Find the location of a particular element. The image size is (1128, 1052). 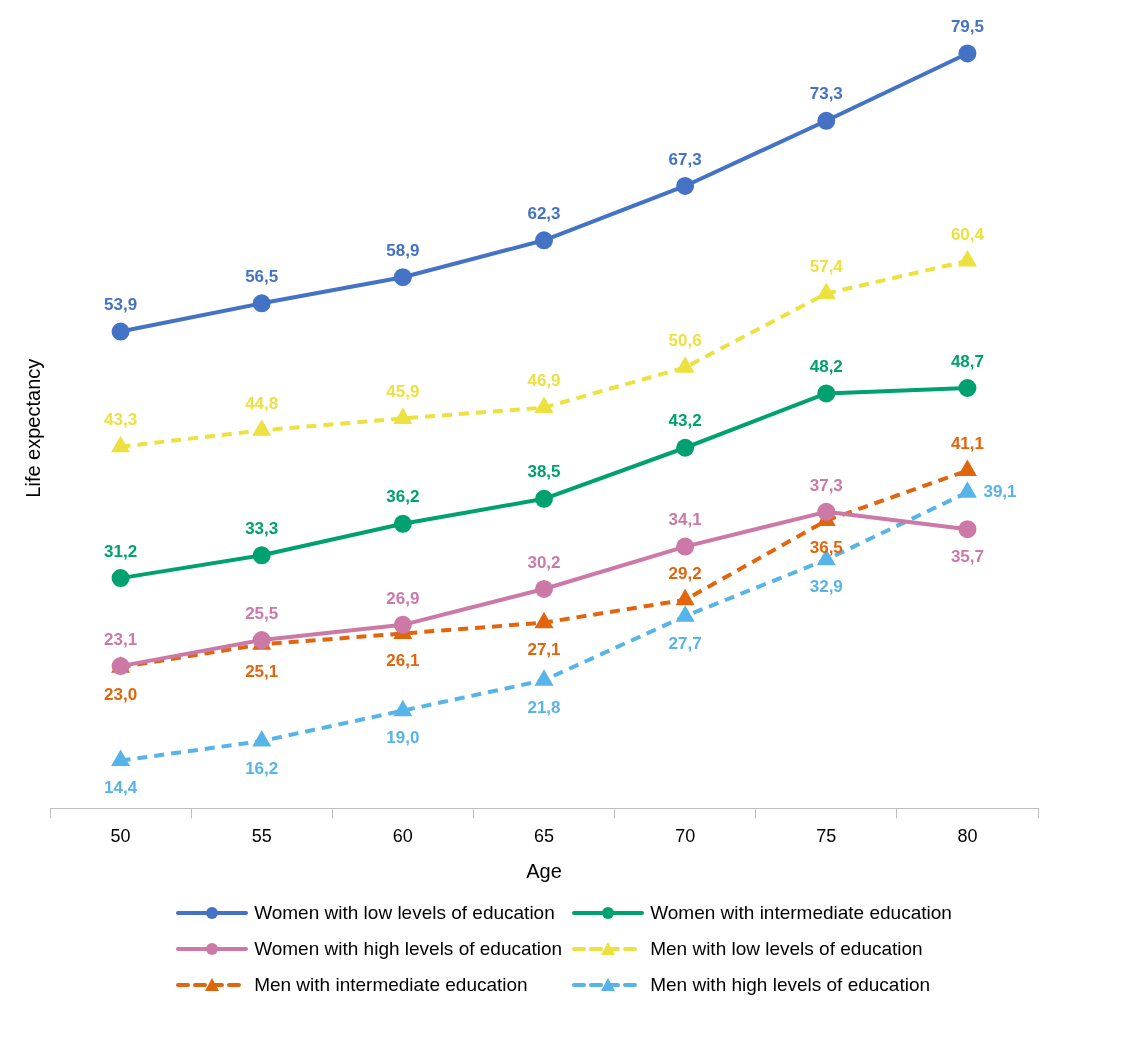

data-label: 43,3 is located at coordinates (121, 420).